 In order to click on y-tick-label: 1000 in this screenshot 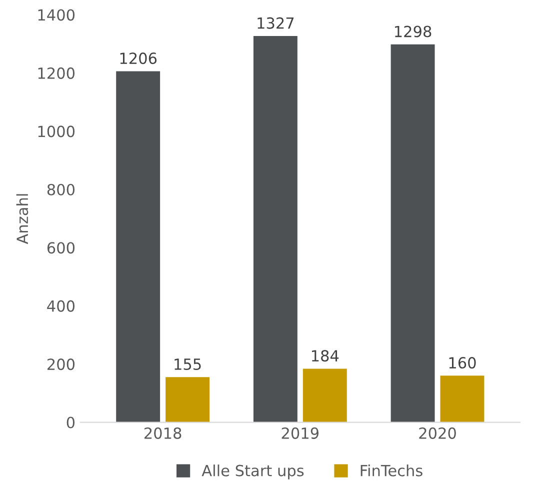, I will do `click(56, 132)`.